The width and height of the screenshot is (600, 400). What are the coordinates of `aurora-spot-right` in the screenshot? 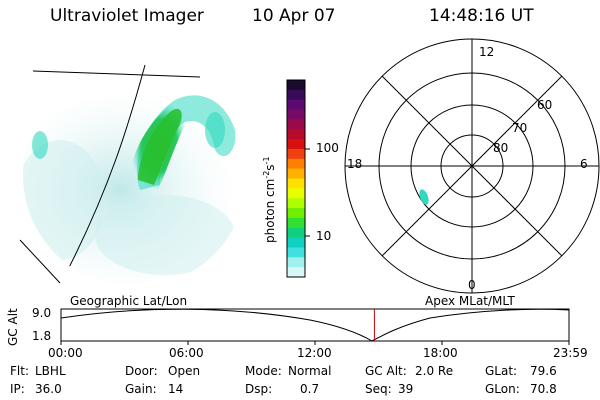 It's located at (215, 130).